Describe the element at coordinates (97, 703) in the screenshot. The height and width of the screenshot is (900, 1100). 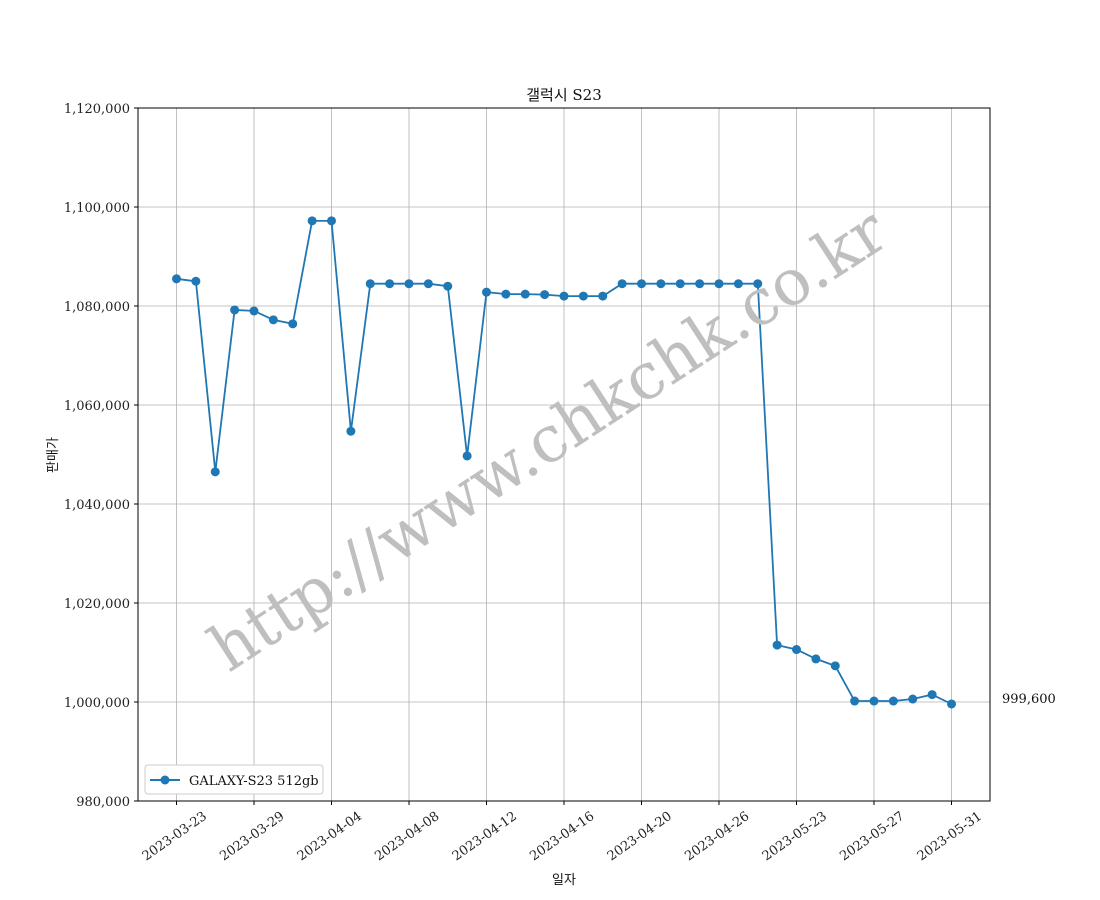
I see `y-tick-label: 1,000,000` at that location.